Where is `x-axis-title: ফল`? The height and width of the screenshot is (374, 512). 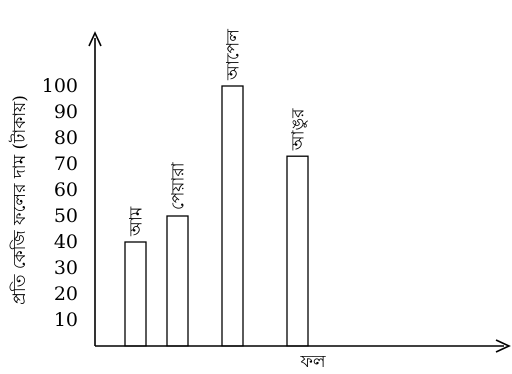 x-axis-title: ফল is located at coordinates (312, 362).